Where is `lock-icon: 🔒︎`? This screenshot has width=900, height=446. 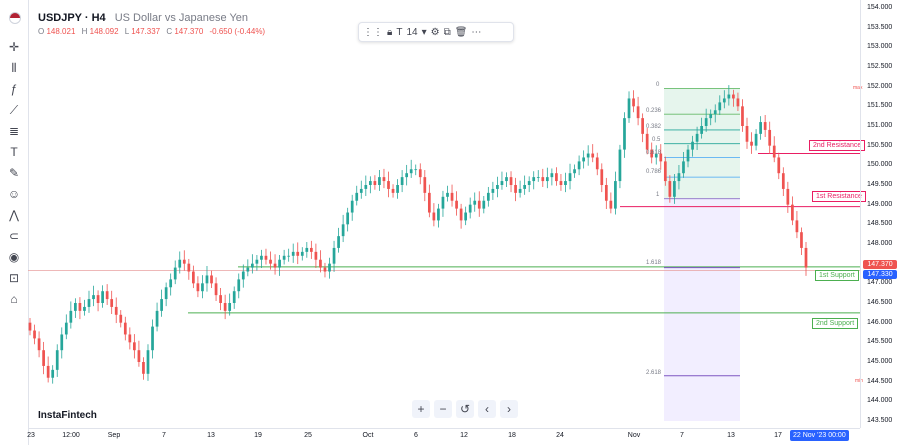 lock-icon: 🔒︎ is located at coordinates (390, 32).